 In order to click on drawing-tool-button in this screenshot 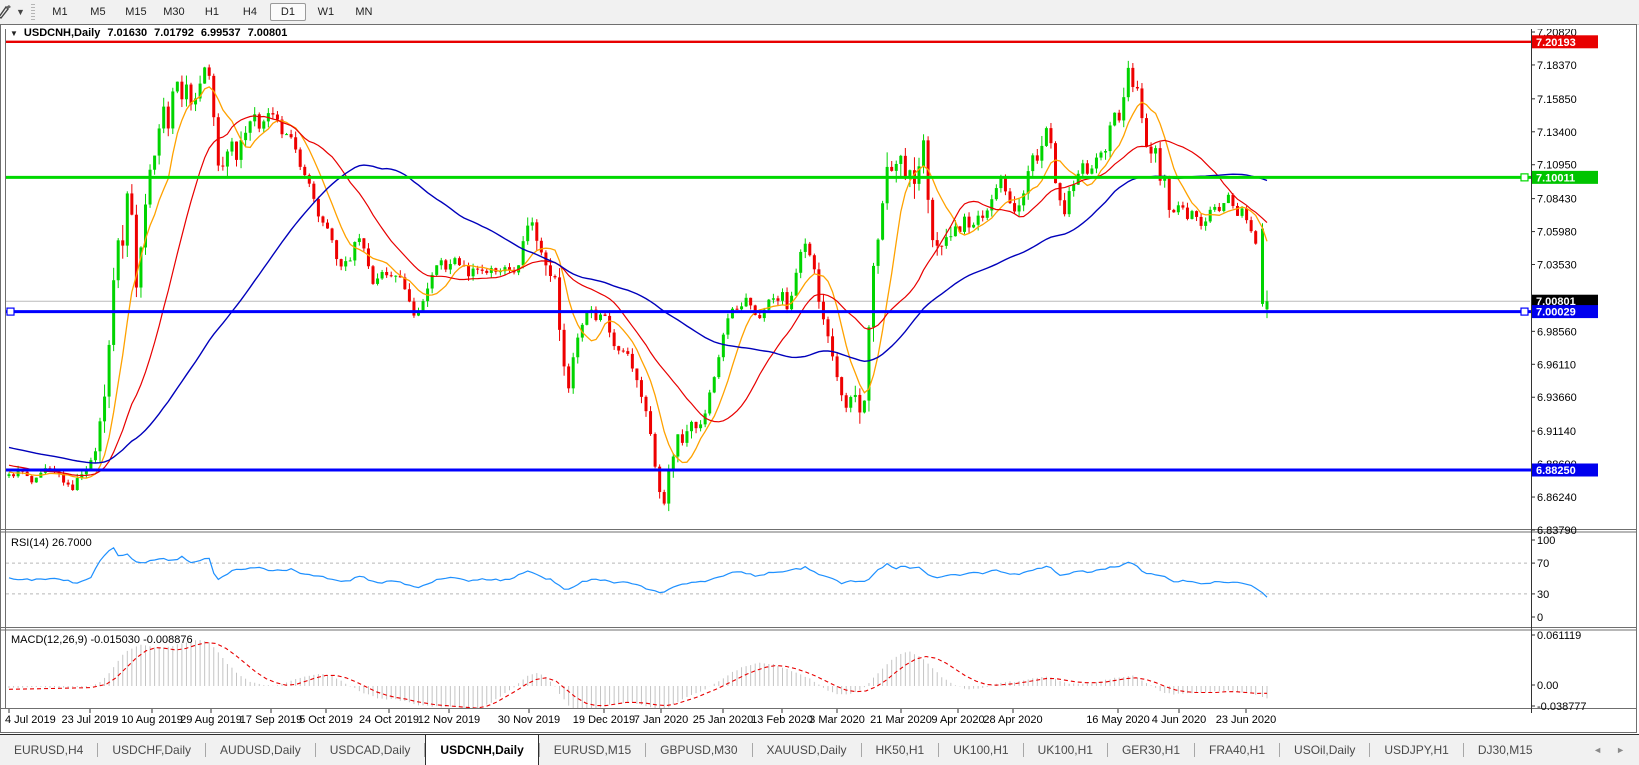, I will do `click(6, 12)`.